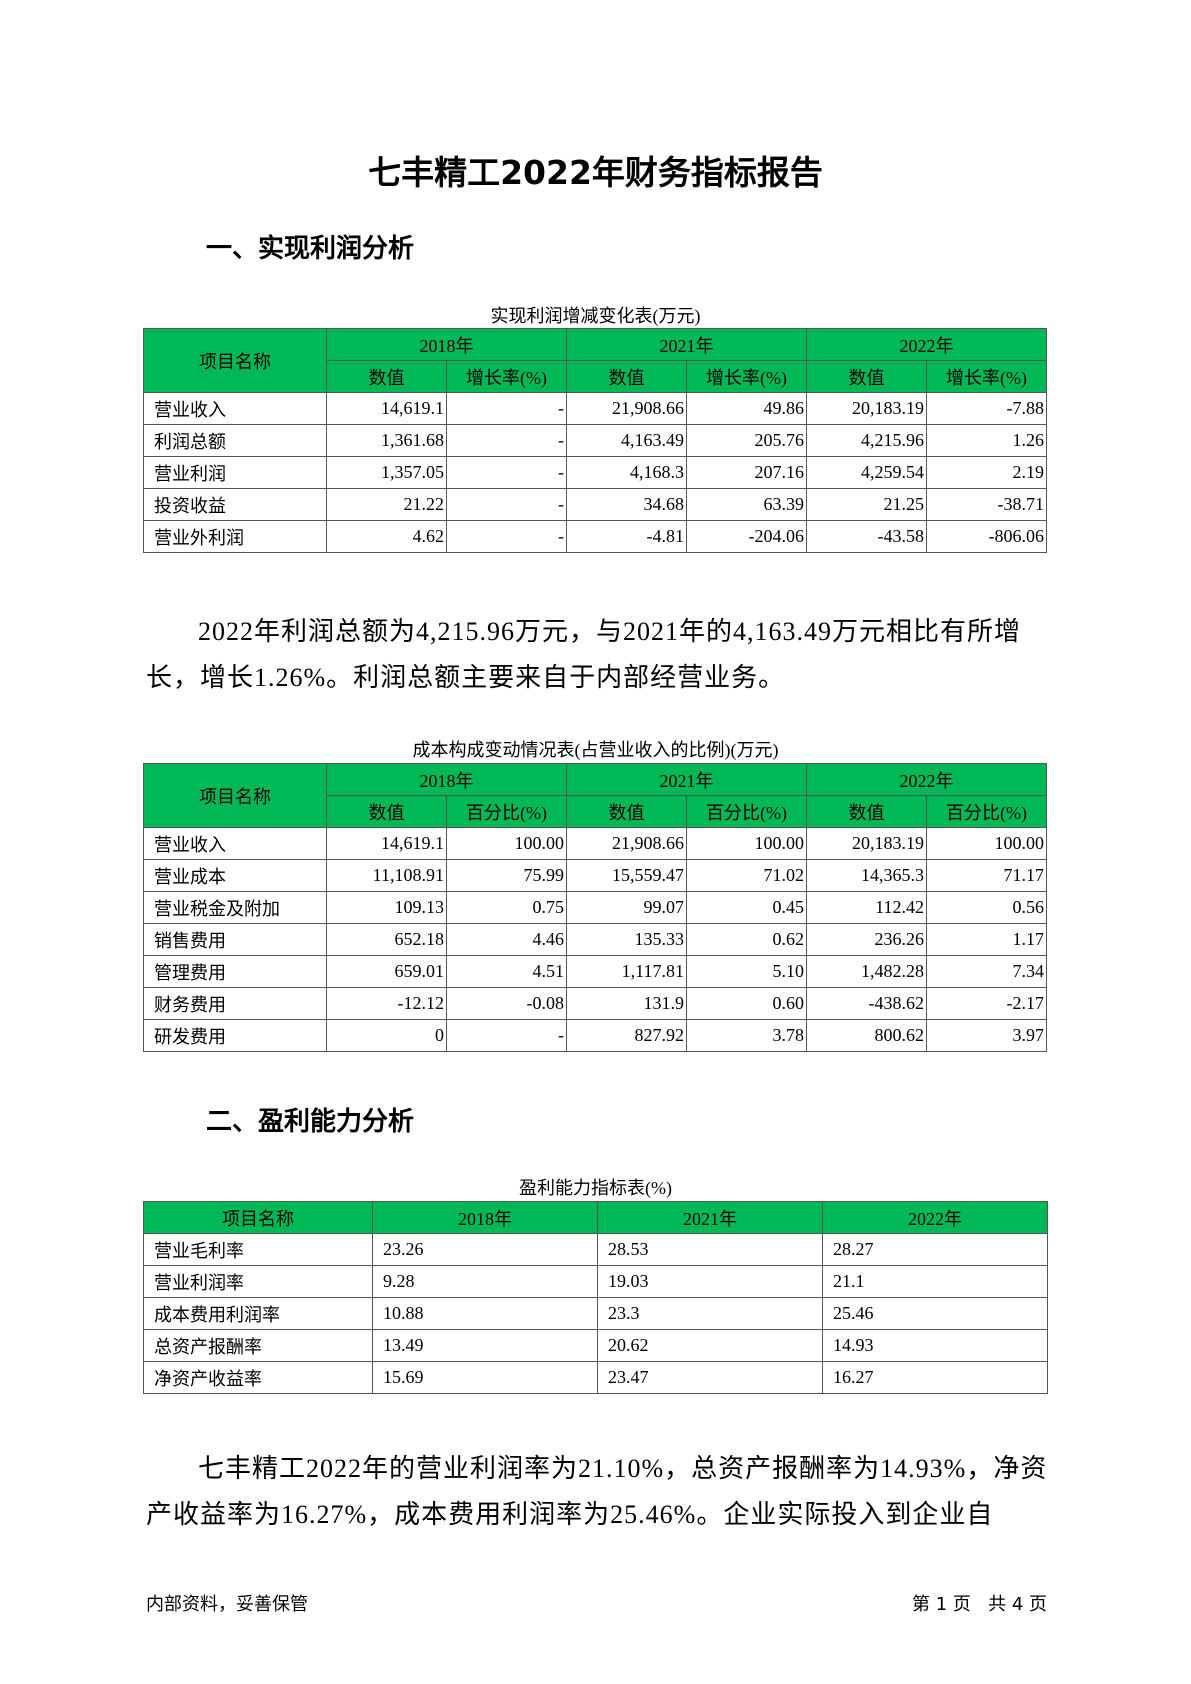 This screenshot has width=1191, height=1684. I want to click on table-row: 总资产报酬率 13.49 20.62 14.93, so click(595, 1345).